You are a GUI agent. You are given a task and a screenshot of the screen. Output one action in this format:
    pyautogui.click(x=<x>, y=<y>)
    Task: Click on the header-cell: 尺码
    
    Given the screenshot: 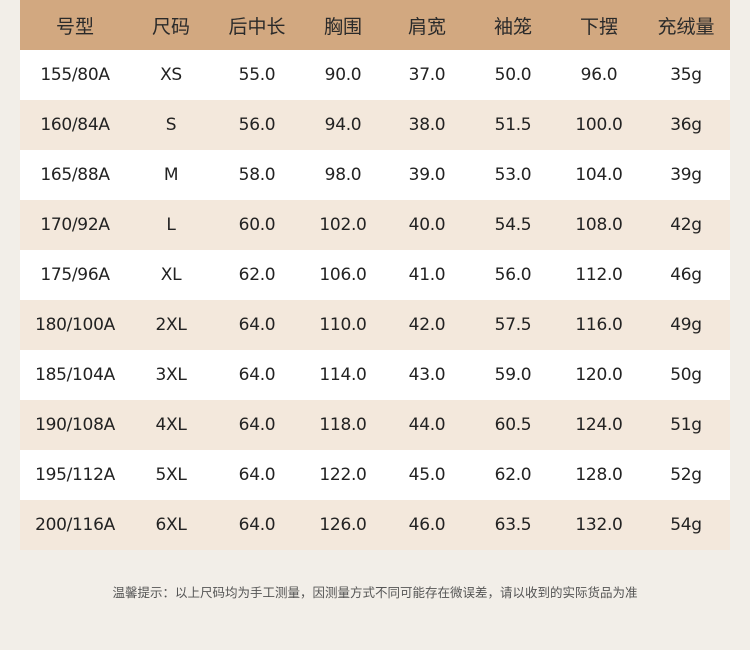 What is the action you would take?
    pyautogui.click(x=170, y=26)
    